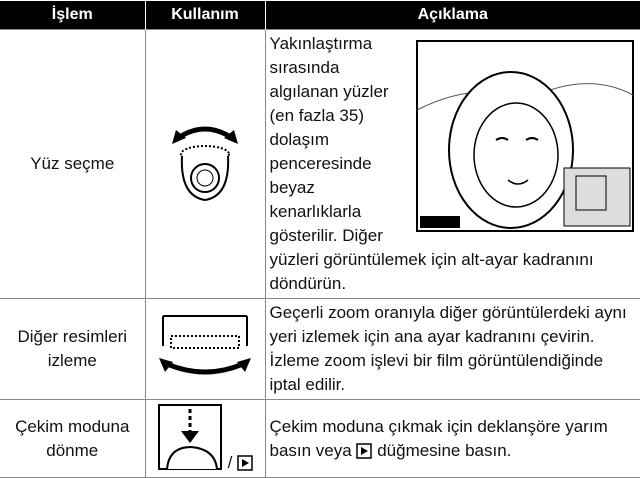  I want to click on face-image, so click(525, 136).